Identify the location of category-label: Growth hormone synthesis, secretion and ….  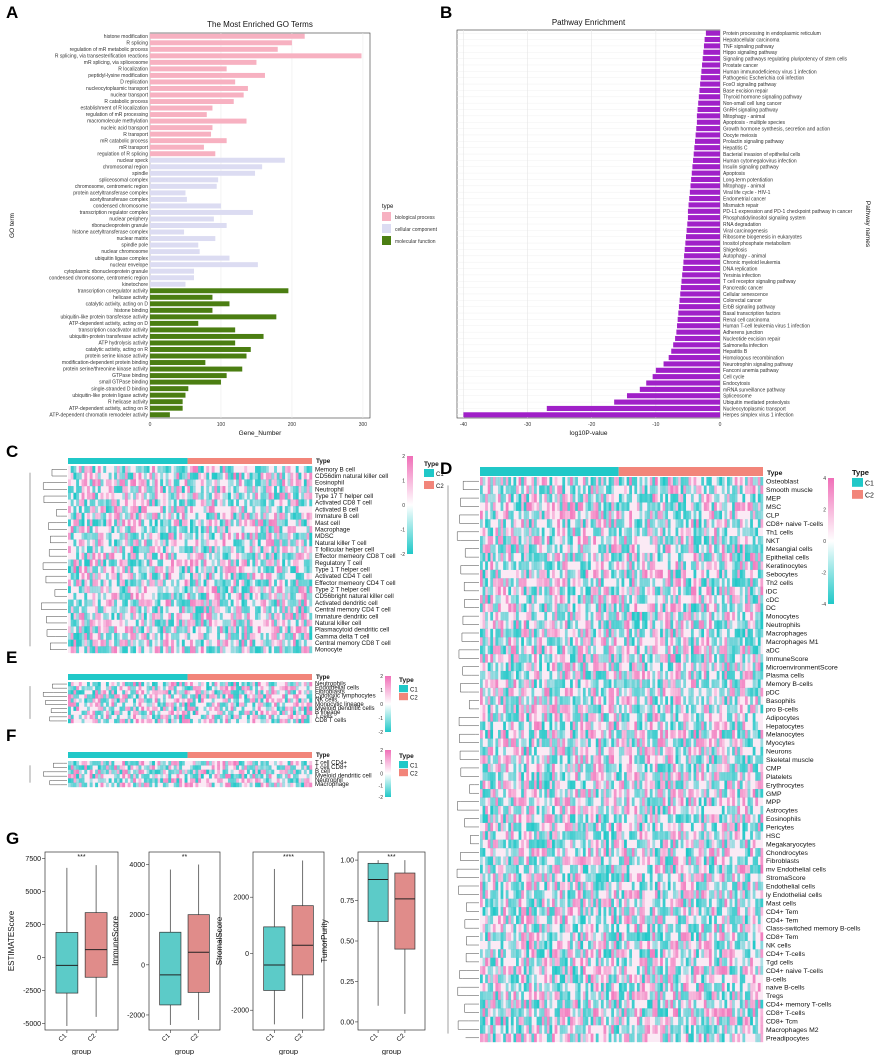
(776, 129).